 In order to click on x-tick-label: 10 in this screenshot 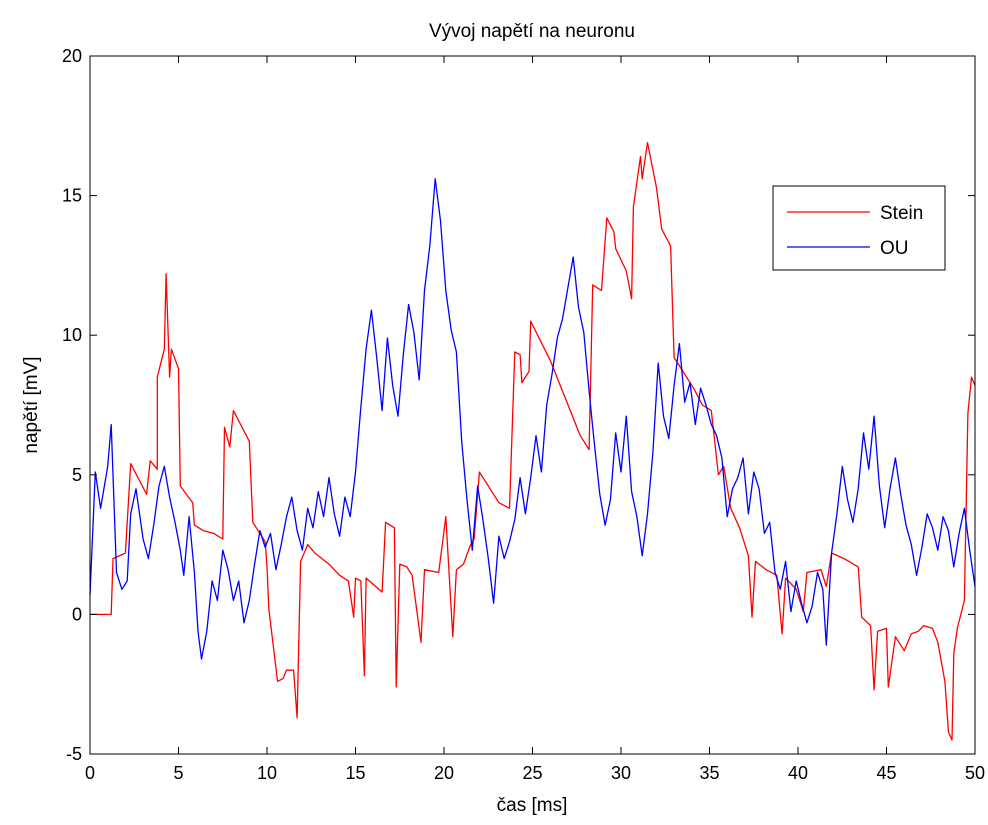, I will do `click(267, 773)`.